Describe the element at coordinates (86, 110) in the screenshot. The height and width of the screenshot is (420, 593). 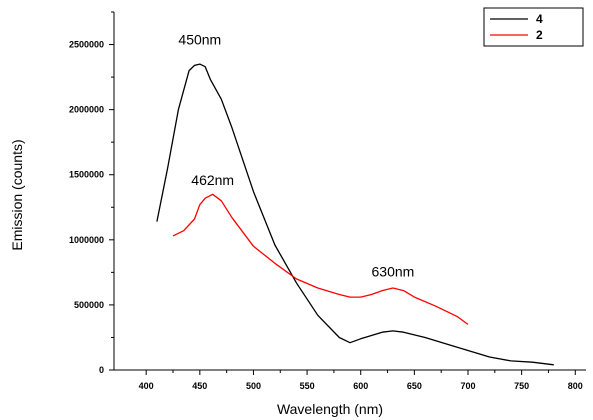
I see `y-tick-label: 2000000` at that location.